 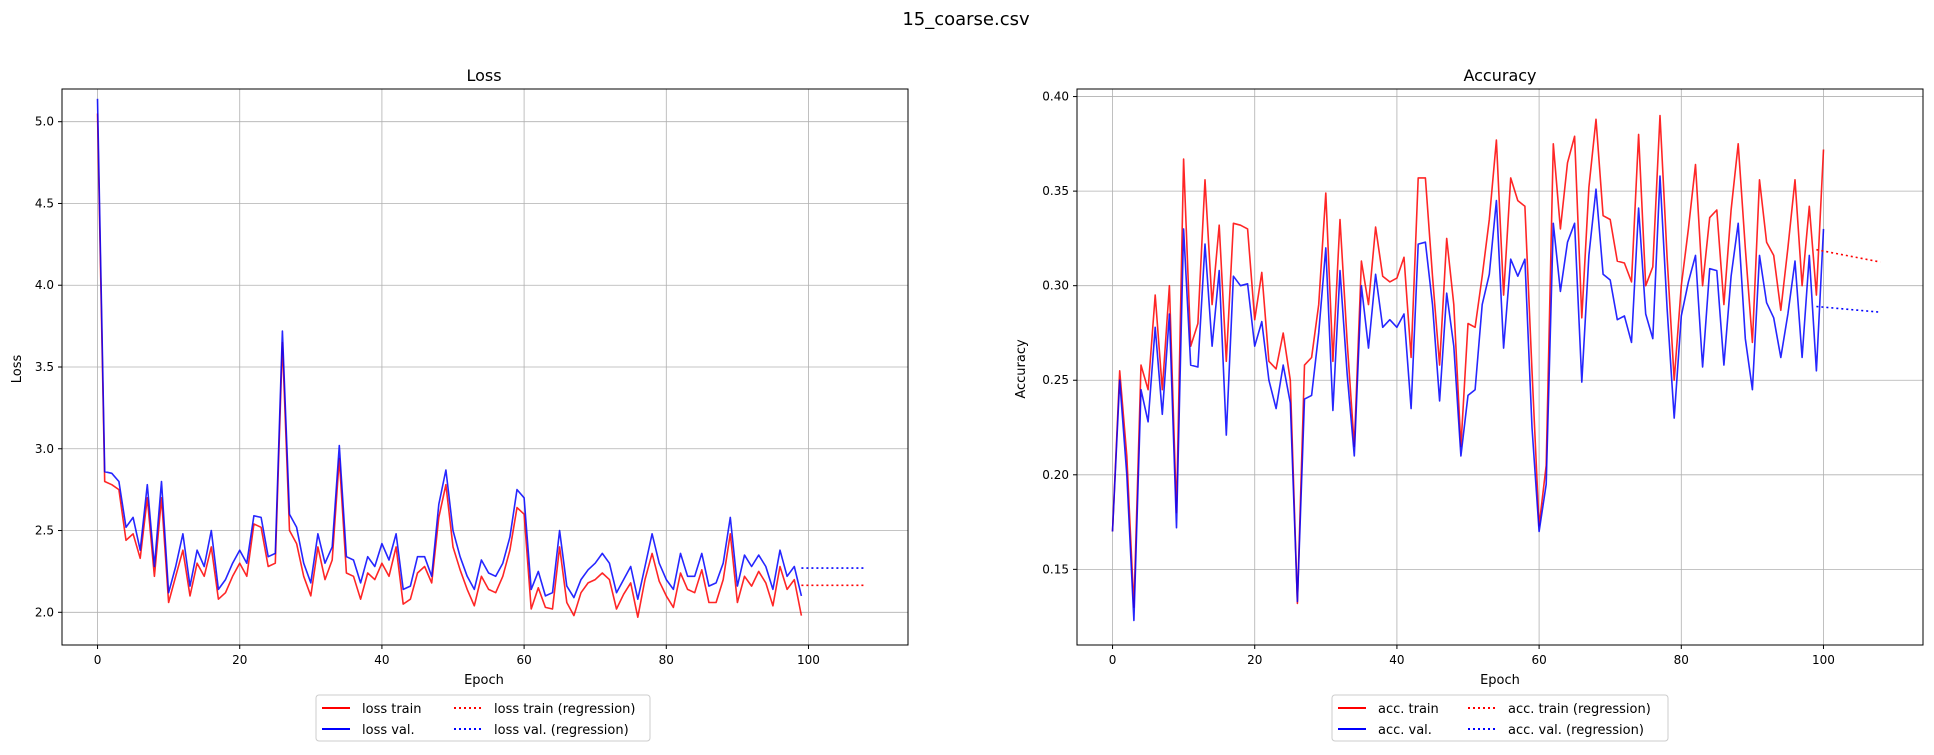 What do you see at coordinates (44, 122) in the screenshot?
I see `loss-y-tick-label: 5.0` at bounding box center [44, 122].